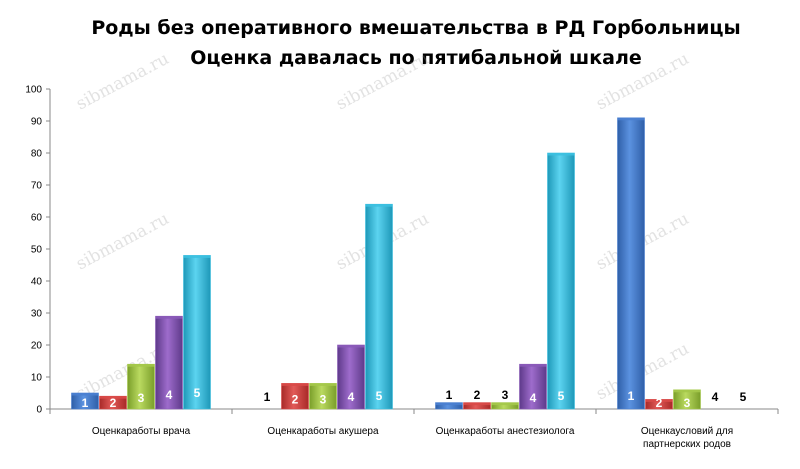  What do you see at coordinates (416, 58) in the screenshot?
I see `chart-title-line-2: Оценка давалась по пятибальной шкале` at bounding box center [416, 58].